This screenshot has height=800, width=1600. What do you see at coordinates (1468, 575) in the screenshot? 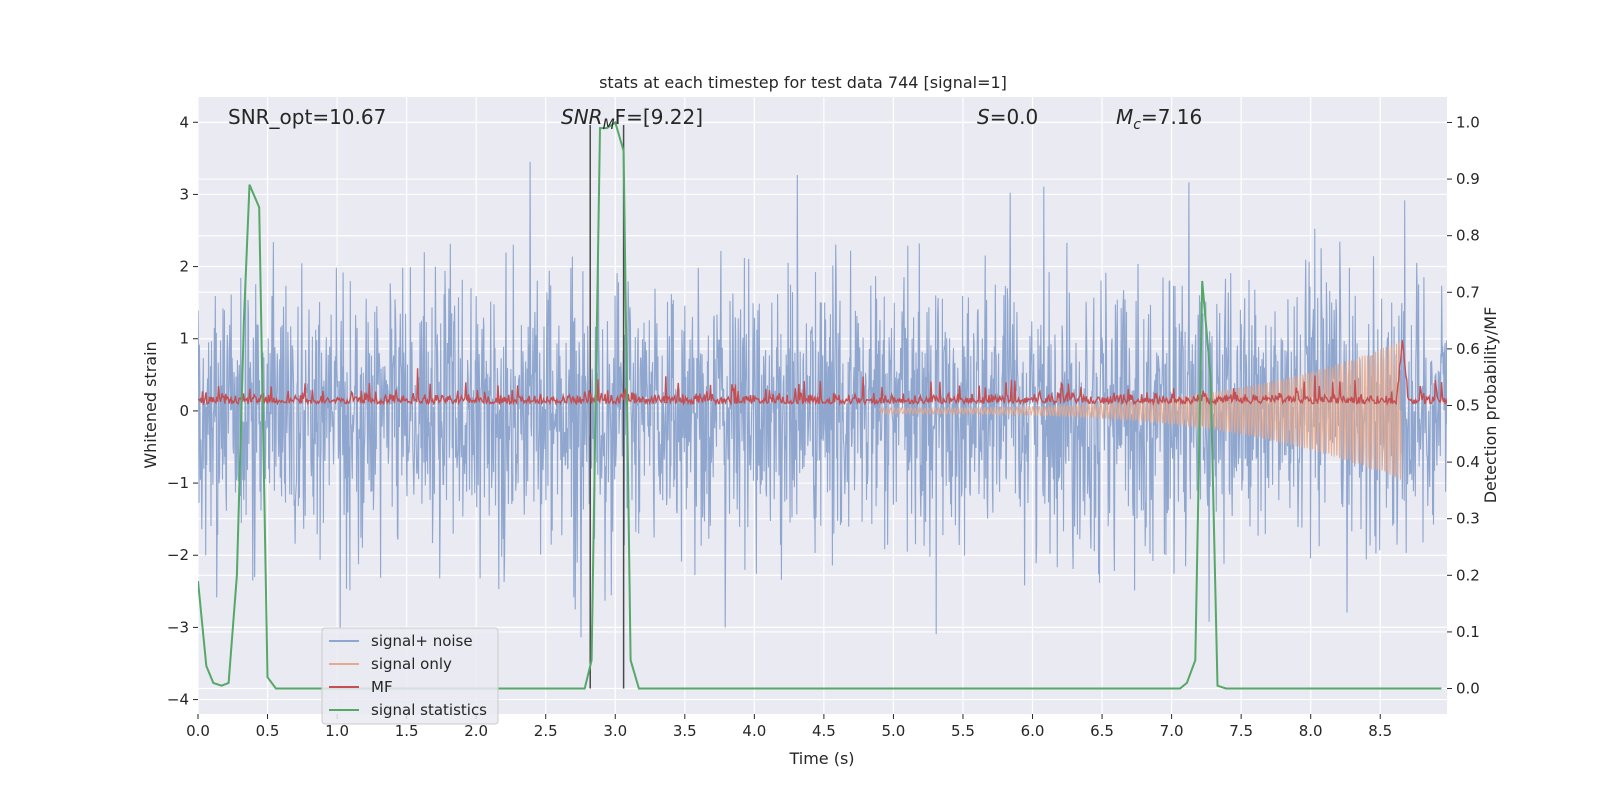
I see `y-right-tick-label: 0.2` at bounding box center [1468, 575].